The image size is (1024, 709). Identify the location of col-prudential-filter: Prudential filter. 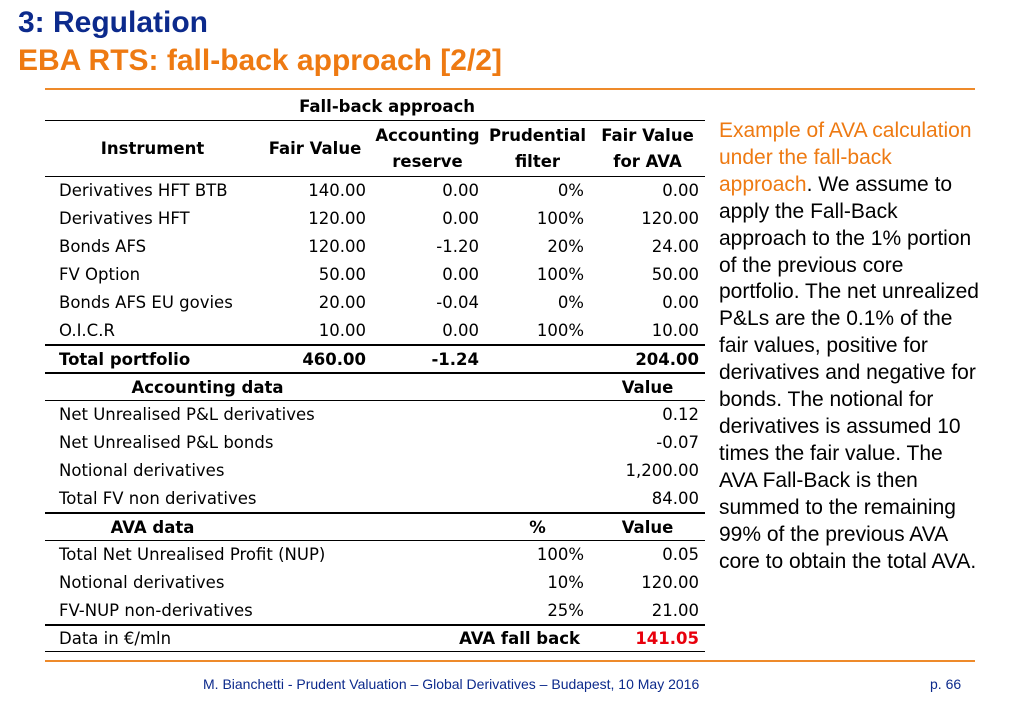
(537, 149).